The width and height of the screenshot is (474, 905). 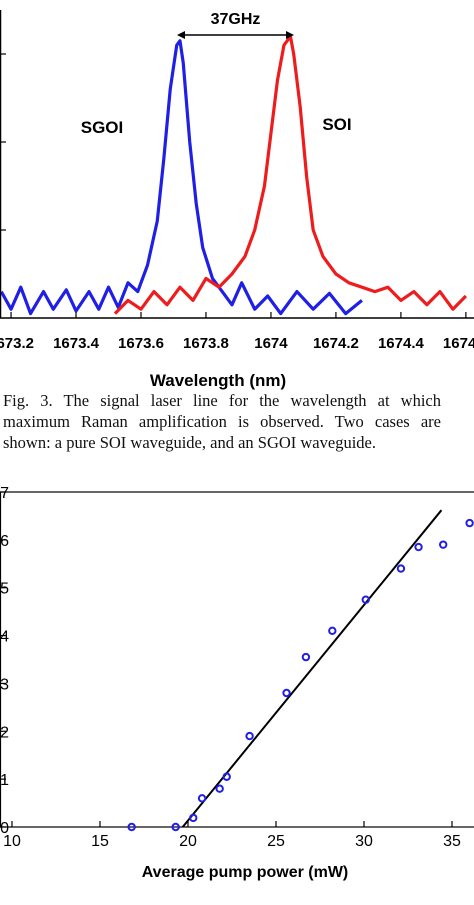 What do you see at coordinates (4, 589) in the screenshot?
I see `y-tick-label: 5` at bounding box center [4, 589].